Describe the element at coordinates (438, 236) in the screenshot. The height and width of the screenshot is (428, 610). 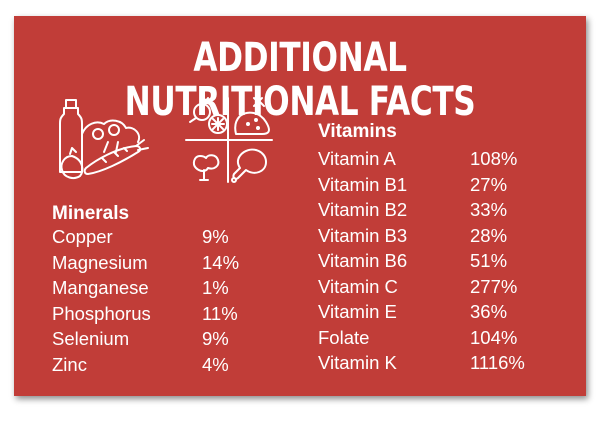
I see `list-item: Vitamin B3 28%` at that location.